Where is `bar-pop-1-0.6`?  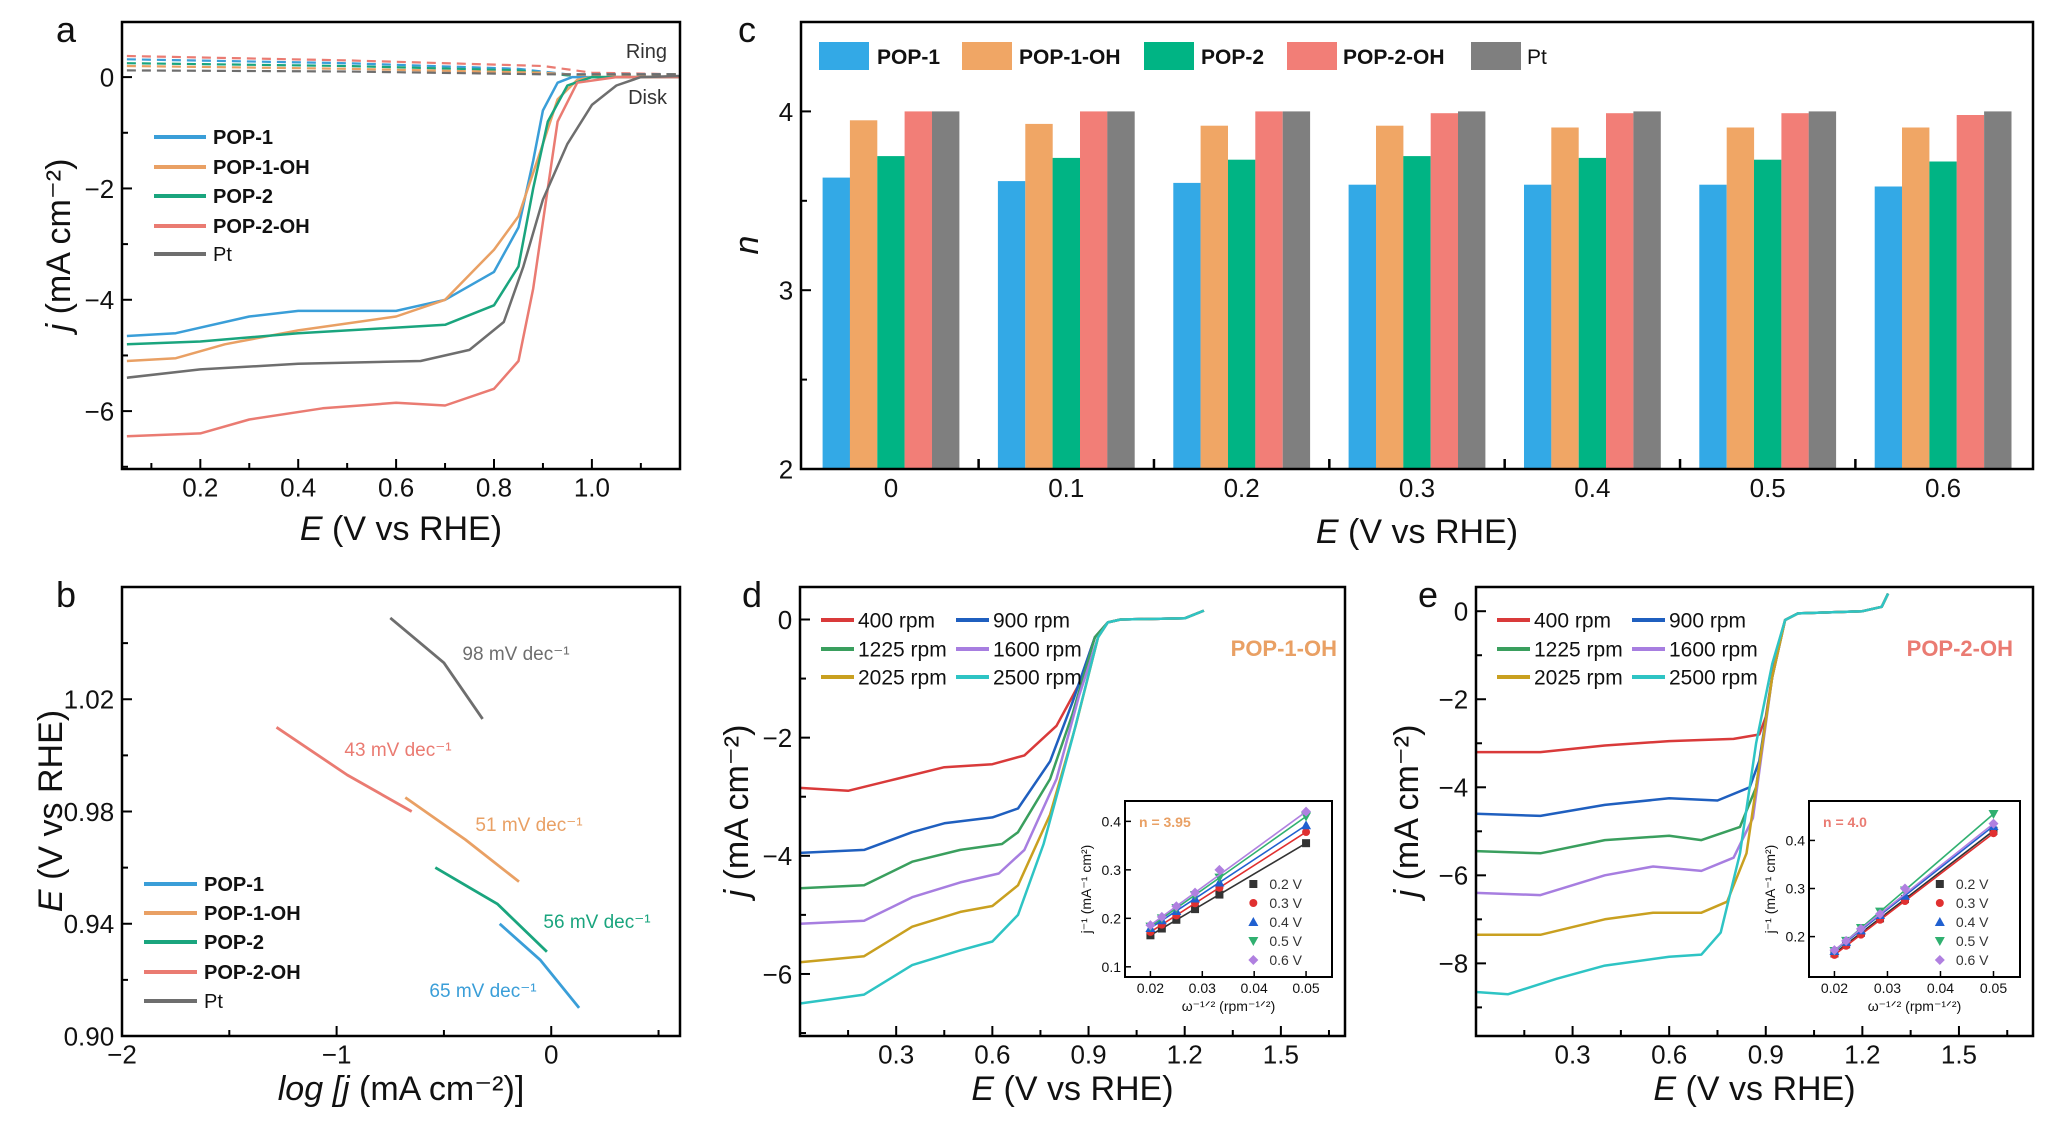
bar-pop-1-0.6 is located at coordinates (1888, 327).